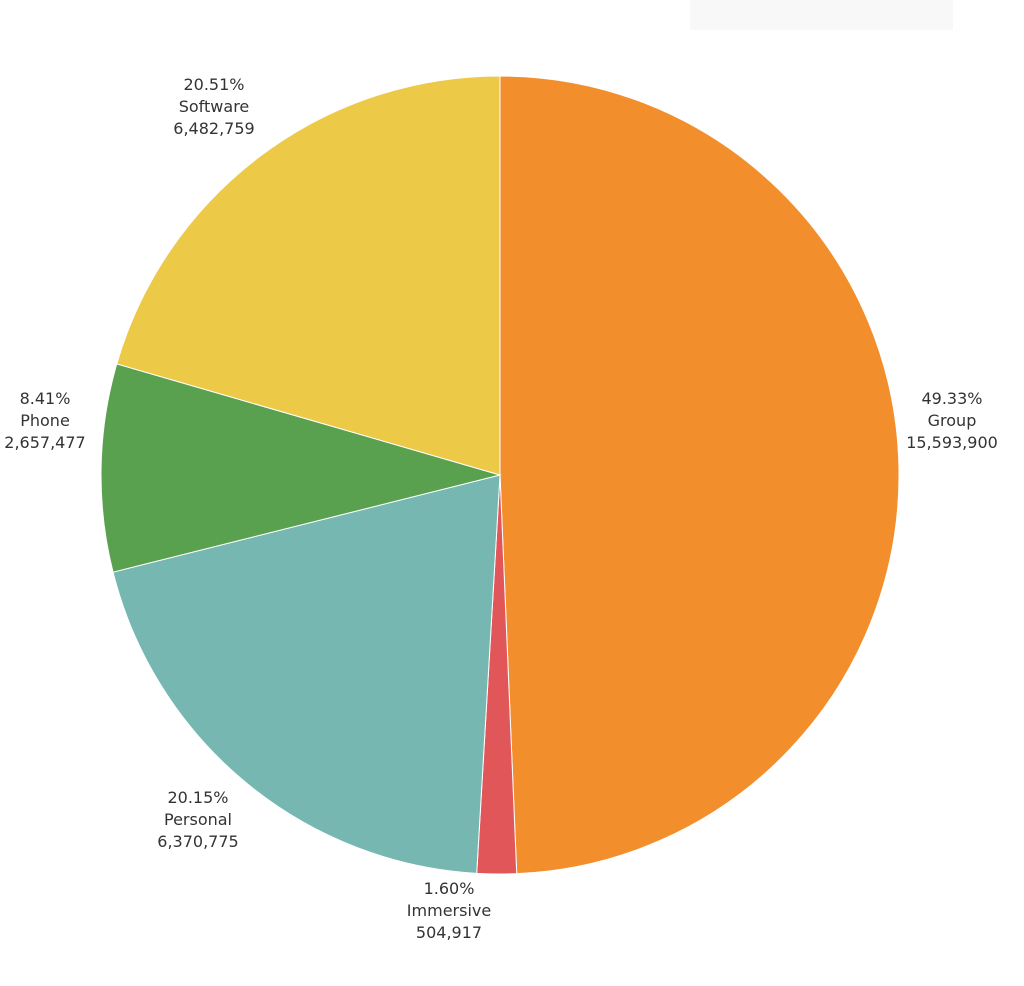 This screenshot has width=1024, height=986. I want to click on header-placeholder-box, so click(821, 15).